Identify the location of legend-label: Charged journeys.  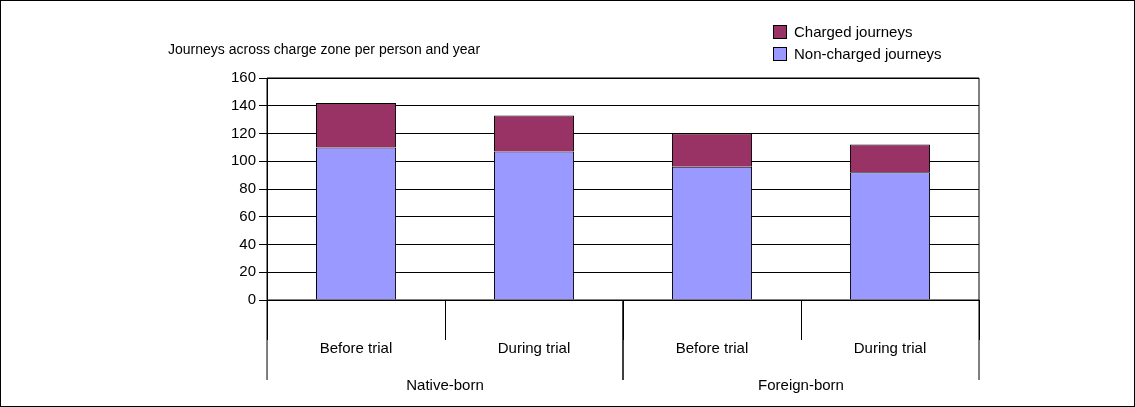
(853, 31).